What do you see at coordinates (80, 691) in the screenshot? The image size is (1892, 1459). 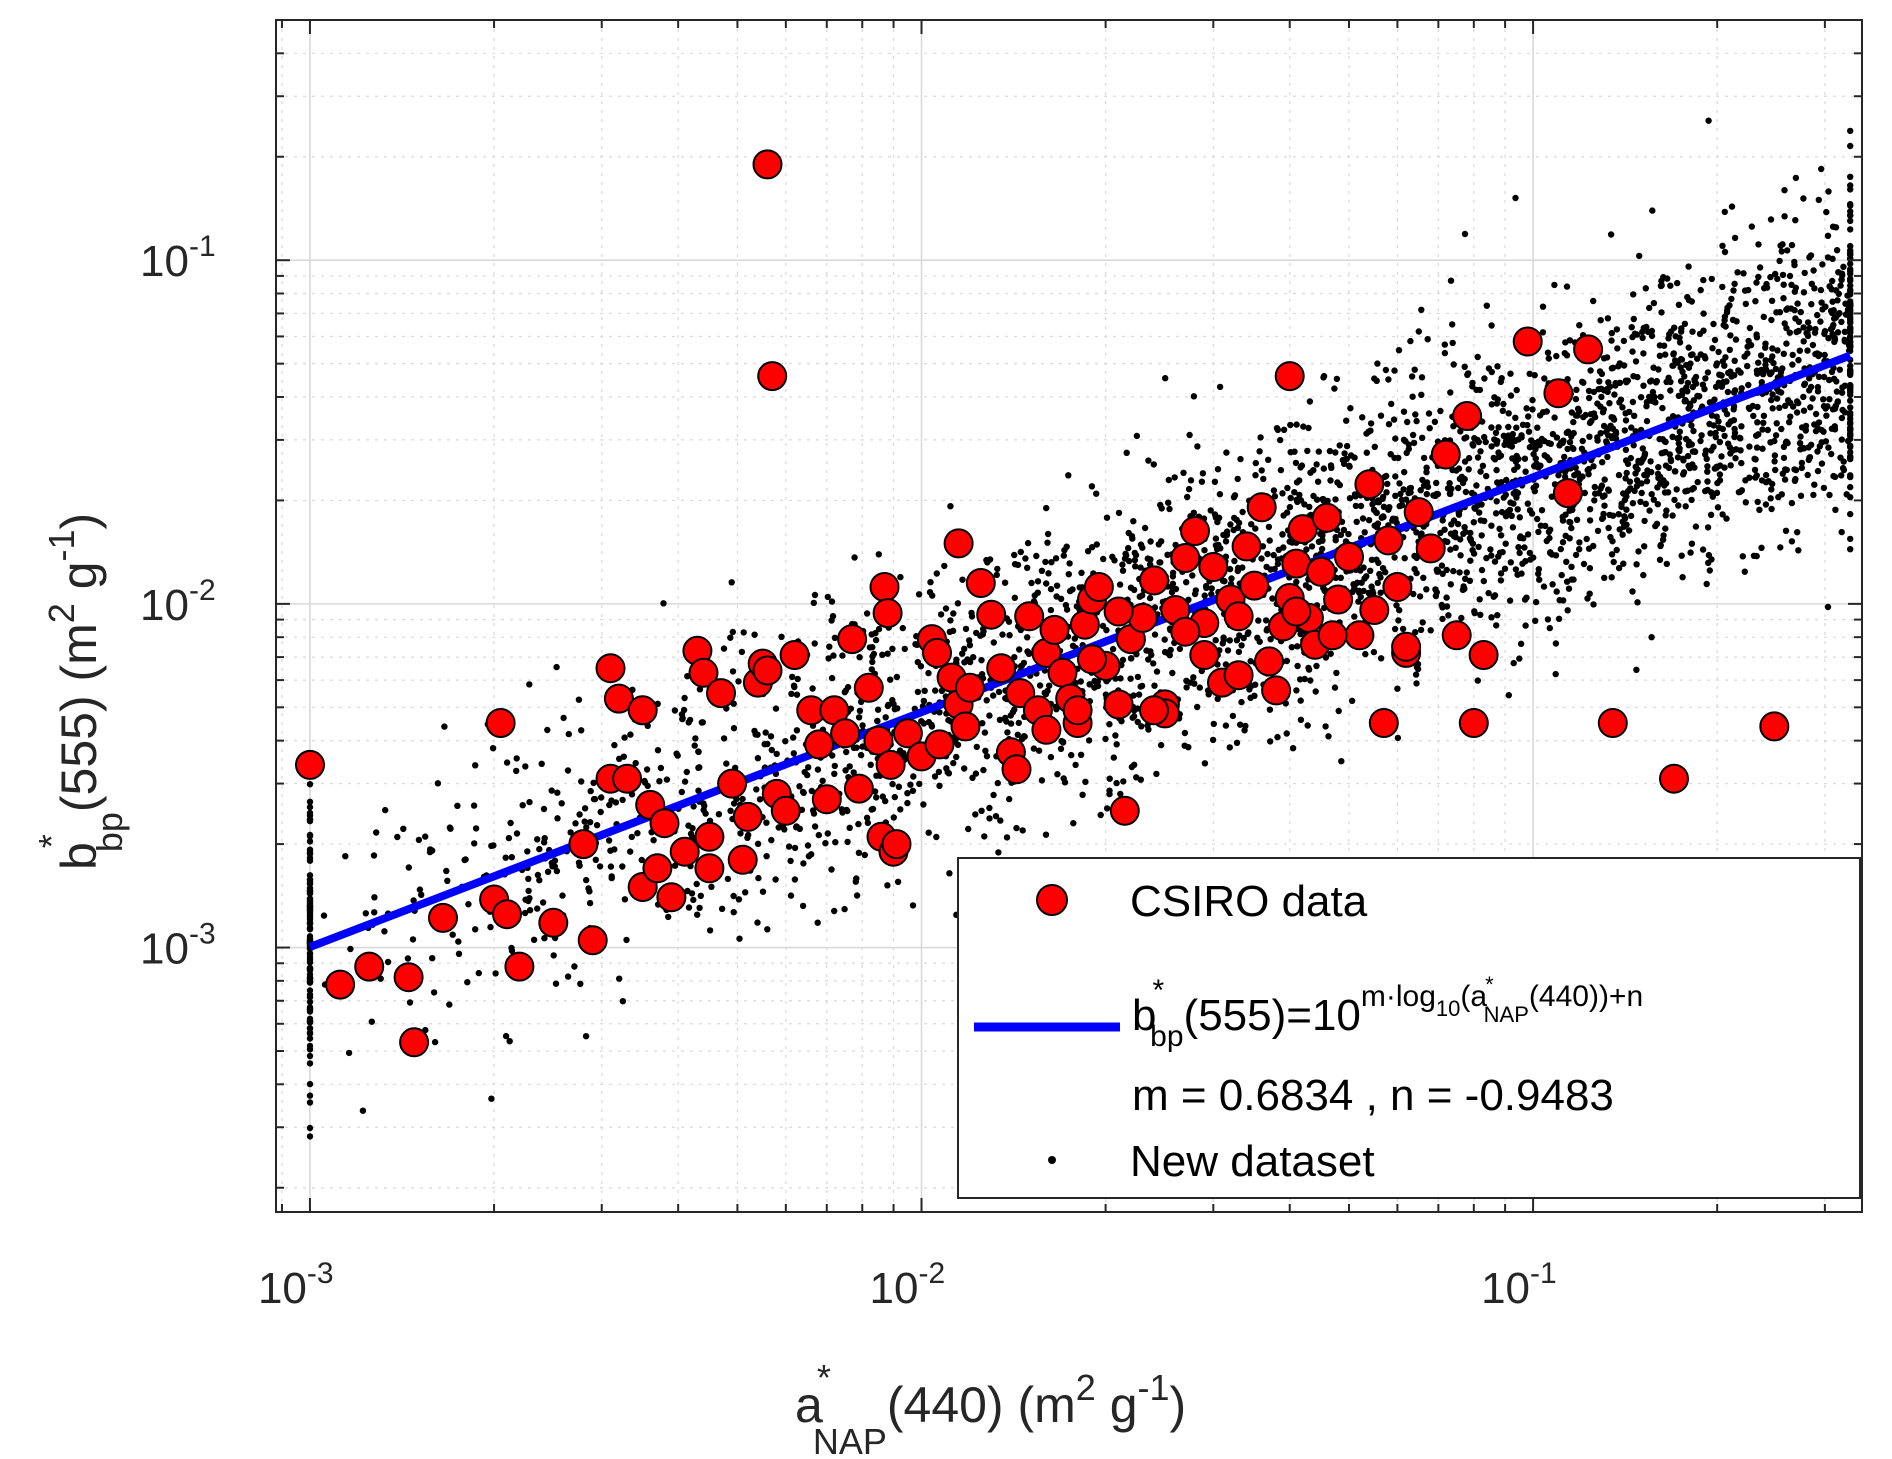 I see `y-axis-title: b* bp(555) (m2 g-1)` at bounding box center [80, 691].